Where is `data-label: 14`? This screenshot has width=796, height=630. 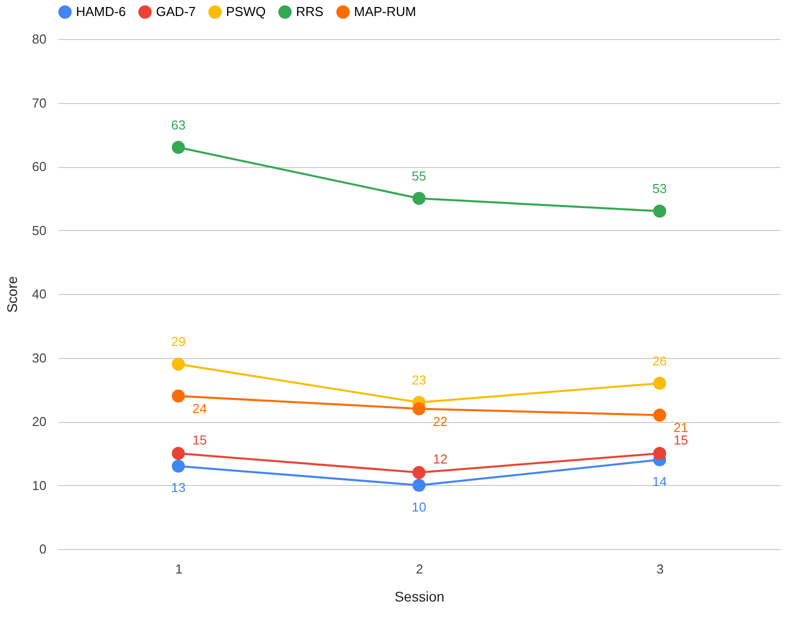
data-label: 14 is located at coordinates (659, 481).